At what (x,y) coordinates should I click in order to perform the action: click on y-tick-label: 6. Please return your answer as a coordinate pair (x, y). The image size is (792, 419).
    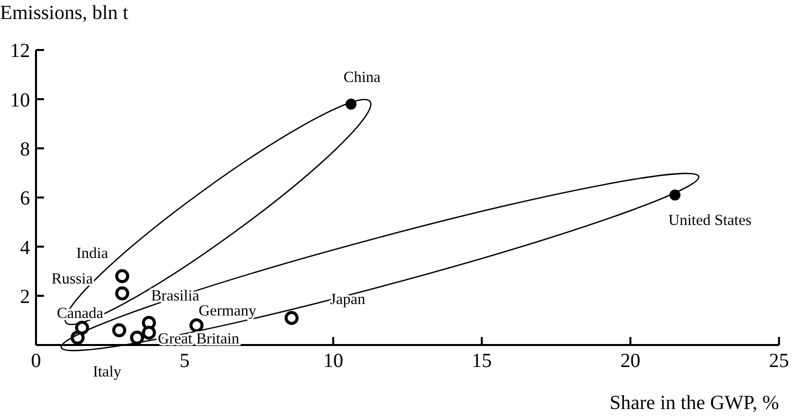
    Looking at the image, I should click on (25, 199).